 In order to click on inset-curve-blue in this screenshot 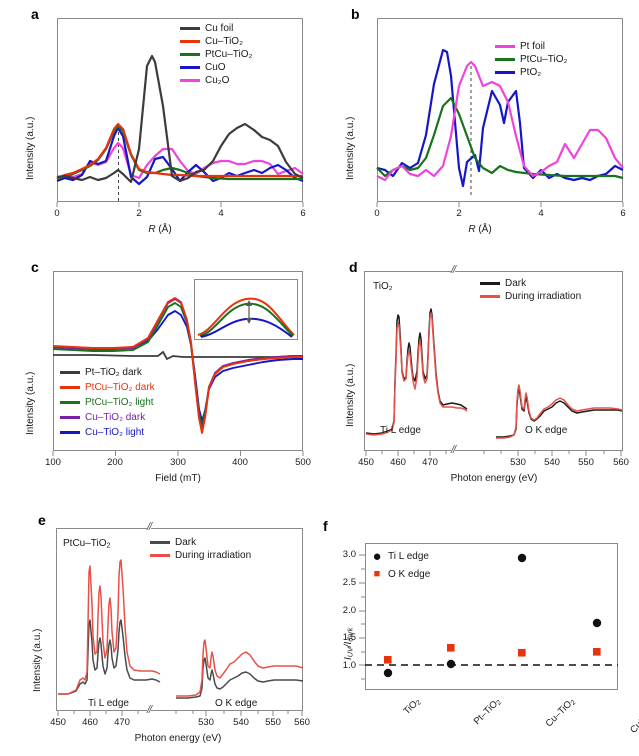, I will do `click(246, 327)`.